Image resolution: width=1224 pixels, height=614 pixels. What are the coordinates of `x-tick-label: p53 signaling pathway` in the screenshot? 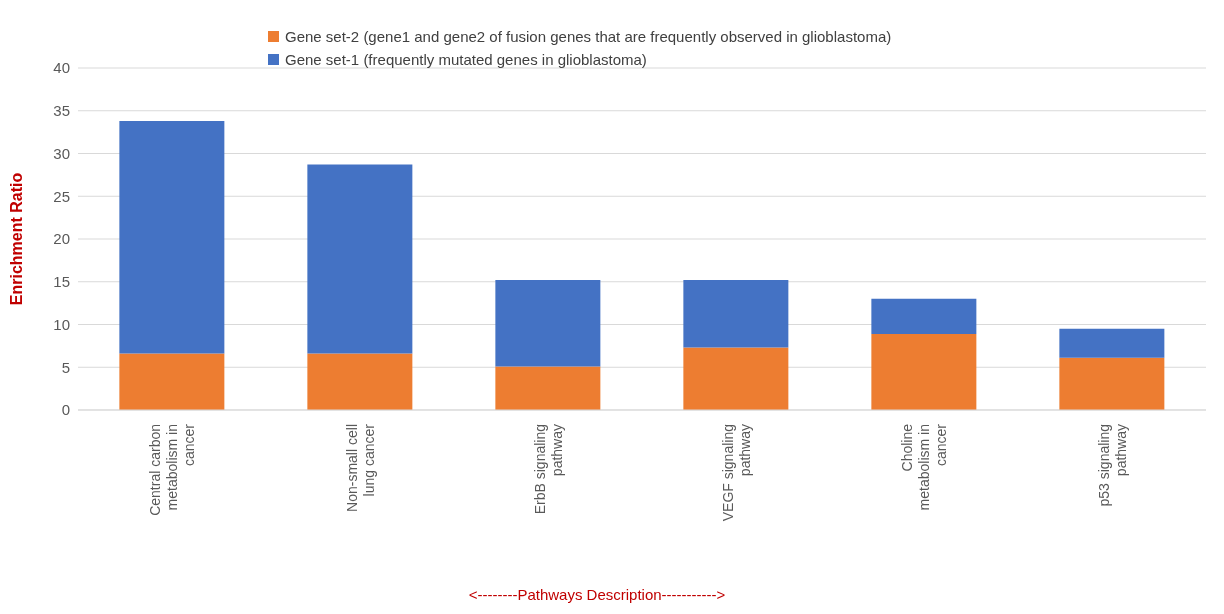 It's located at (1112, 465).